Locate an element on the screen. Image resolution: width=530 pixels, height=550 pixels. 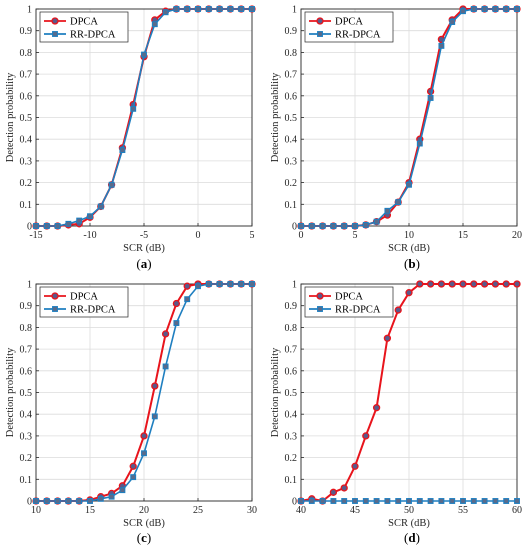
y-tick-label: 0.3 is located at coordinates (26, 161).